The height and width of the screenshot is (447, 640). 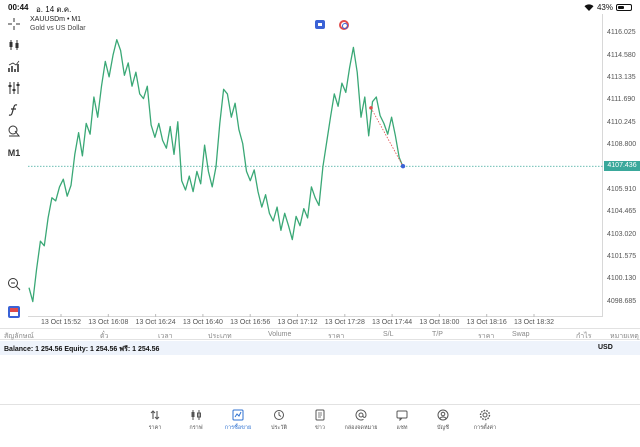 I want to click on x-tick-label: 13 Oct 17:44, so click(x=392, y=322).